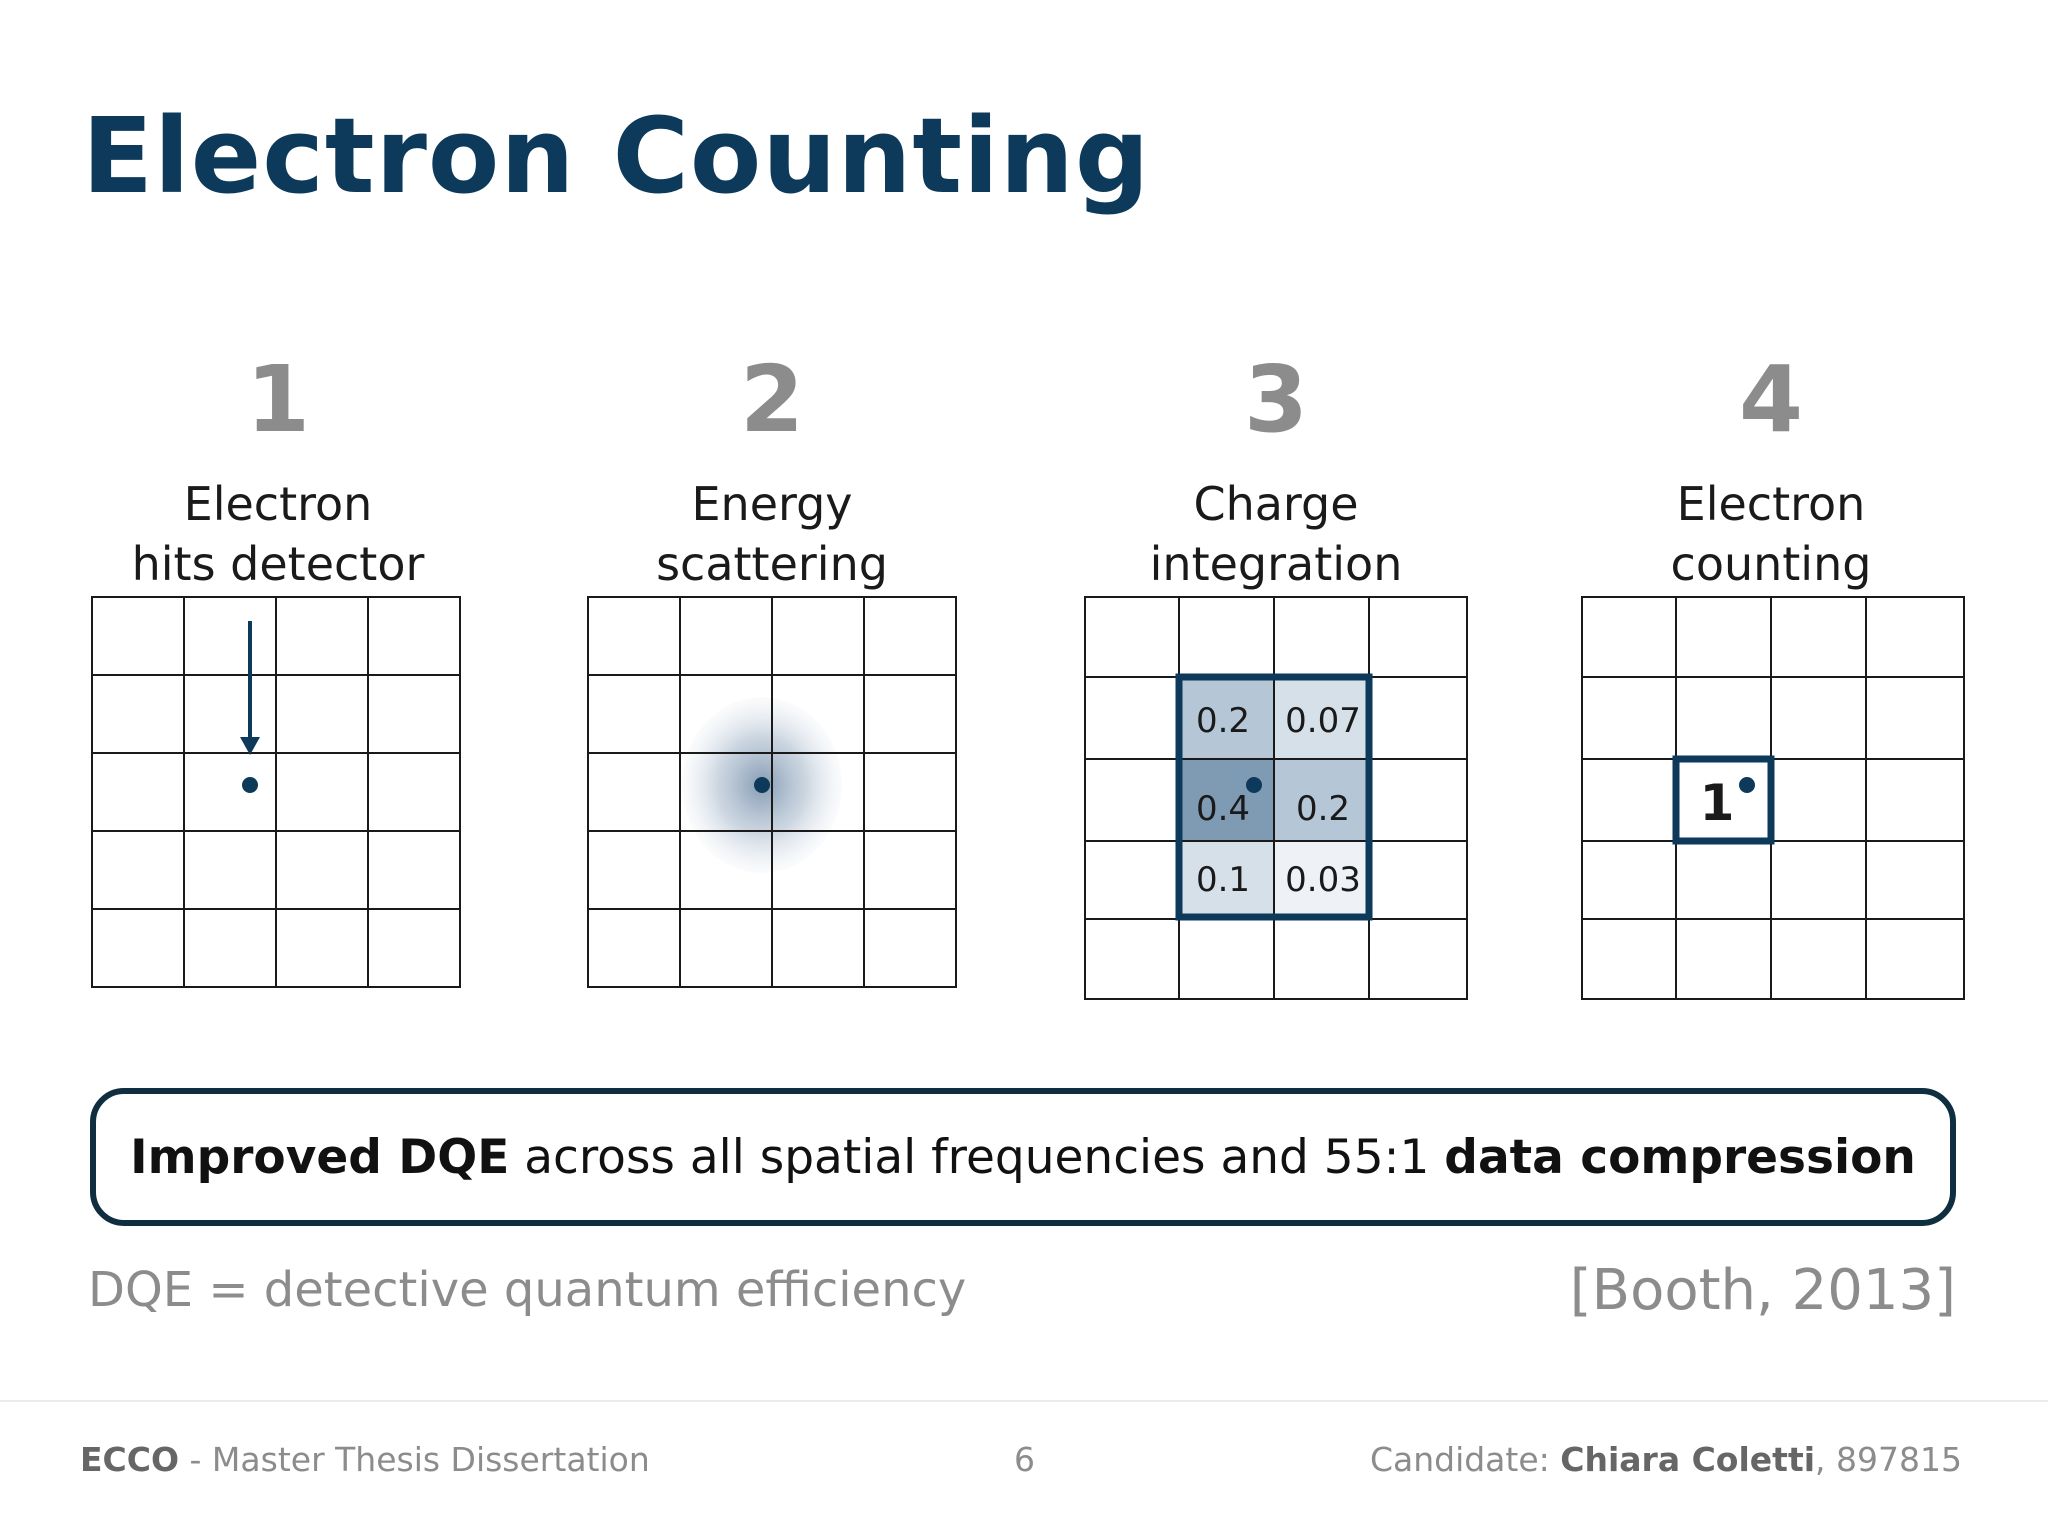 The image size is (2048, 1536). Describe the element at coordinates (616, 156) in the screenshot. I see `slide-title: Electron Counting` at that location.